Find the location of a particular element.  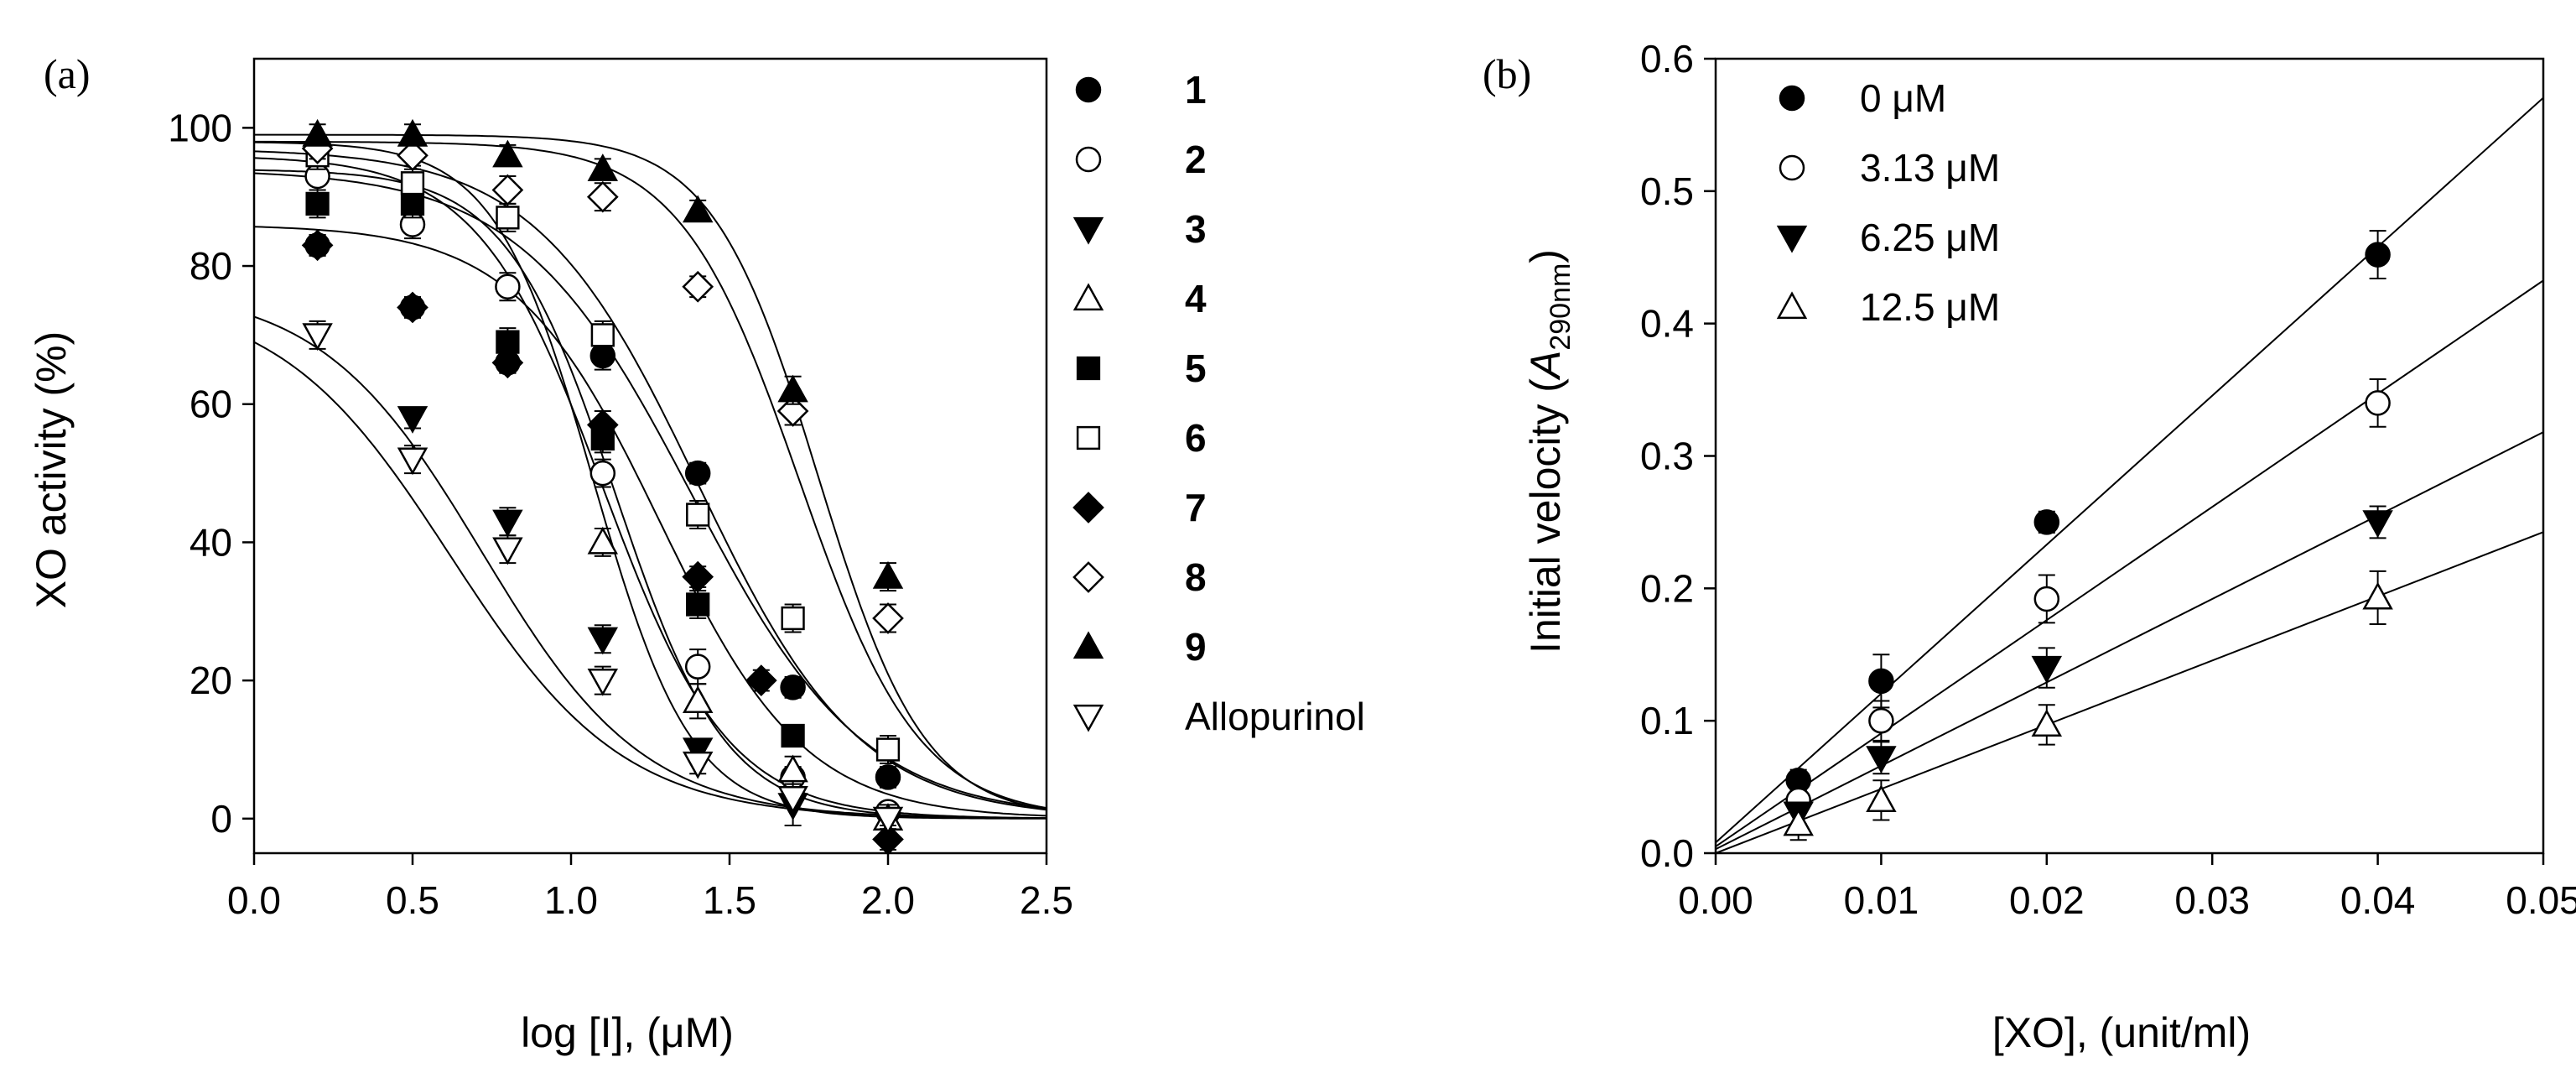

panel-b-label: (b) is located at coordinates (1507, 73).